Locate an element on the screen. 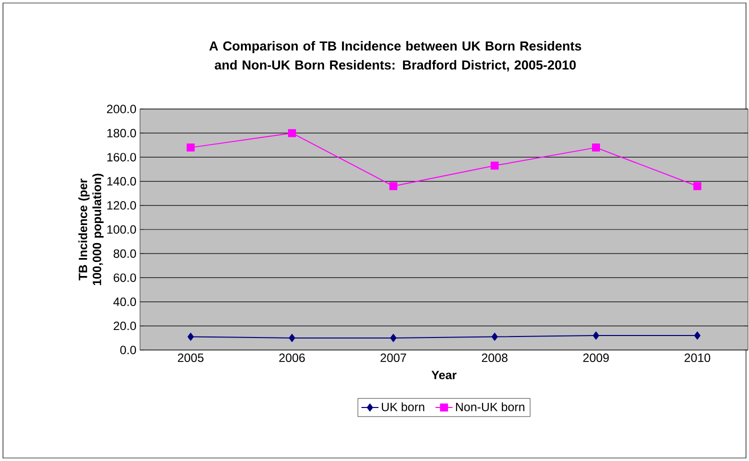 This screenshot has height=461, width=749. y-axis-title: TB Incidence (per 100,000 population) is located at coordinates (91, 230).